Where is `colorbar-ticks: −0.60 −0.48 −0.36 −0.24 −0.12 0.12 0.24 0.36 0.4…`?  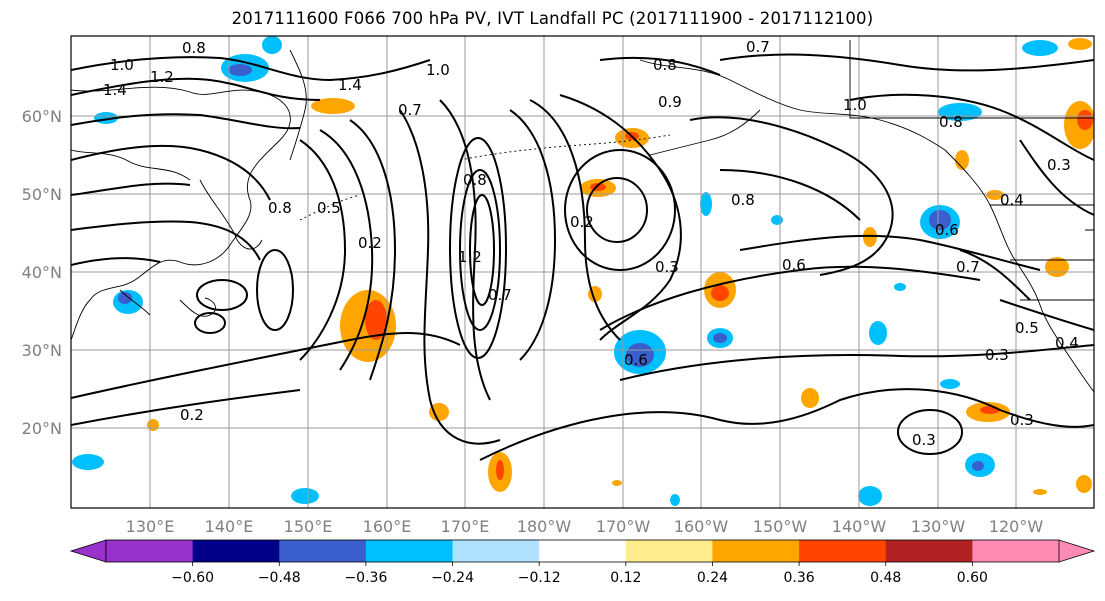
colorbar-ticks: −0.60 −0.48 −0.36 −0.24 −0.12 0.12 0.24 0.36 0.4… is located at coordinates (579, 574).